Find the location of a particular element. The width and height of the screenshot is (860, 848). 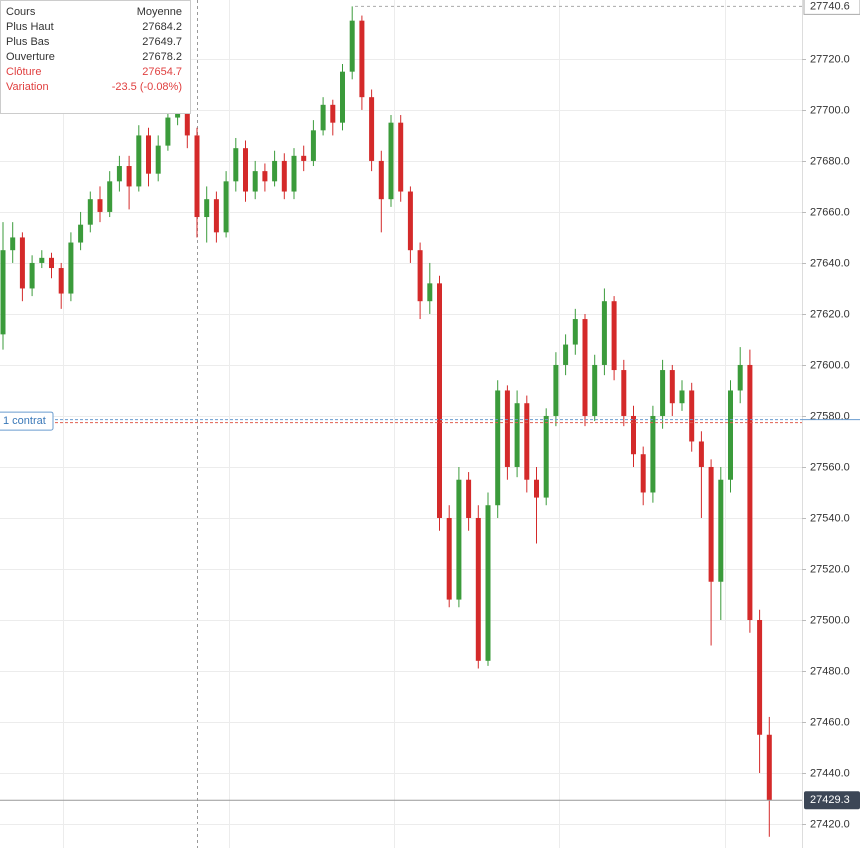

y-tick-label: 27660.0 is located at coordinates (830, 212).